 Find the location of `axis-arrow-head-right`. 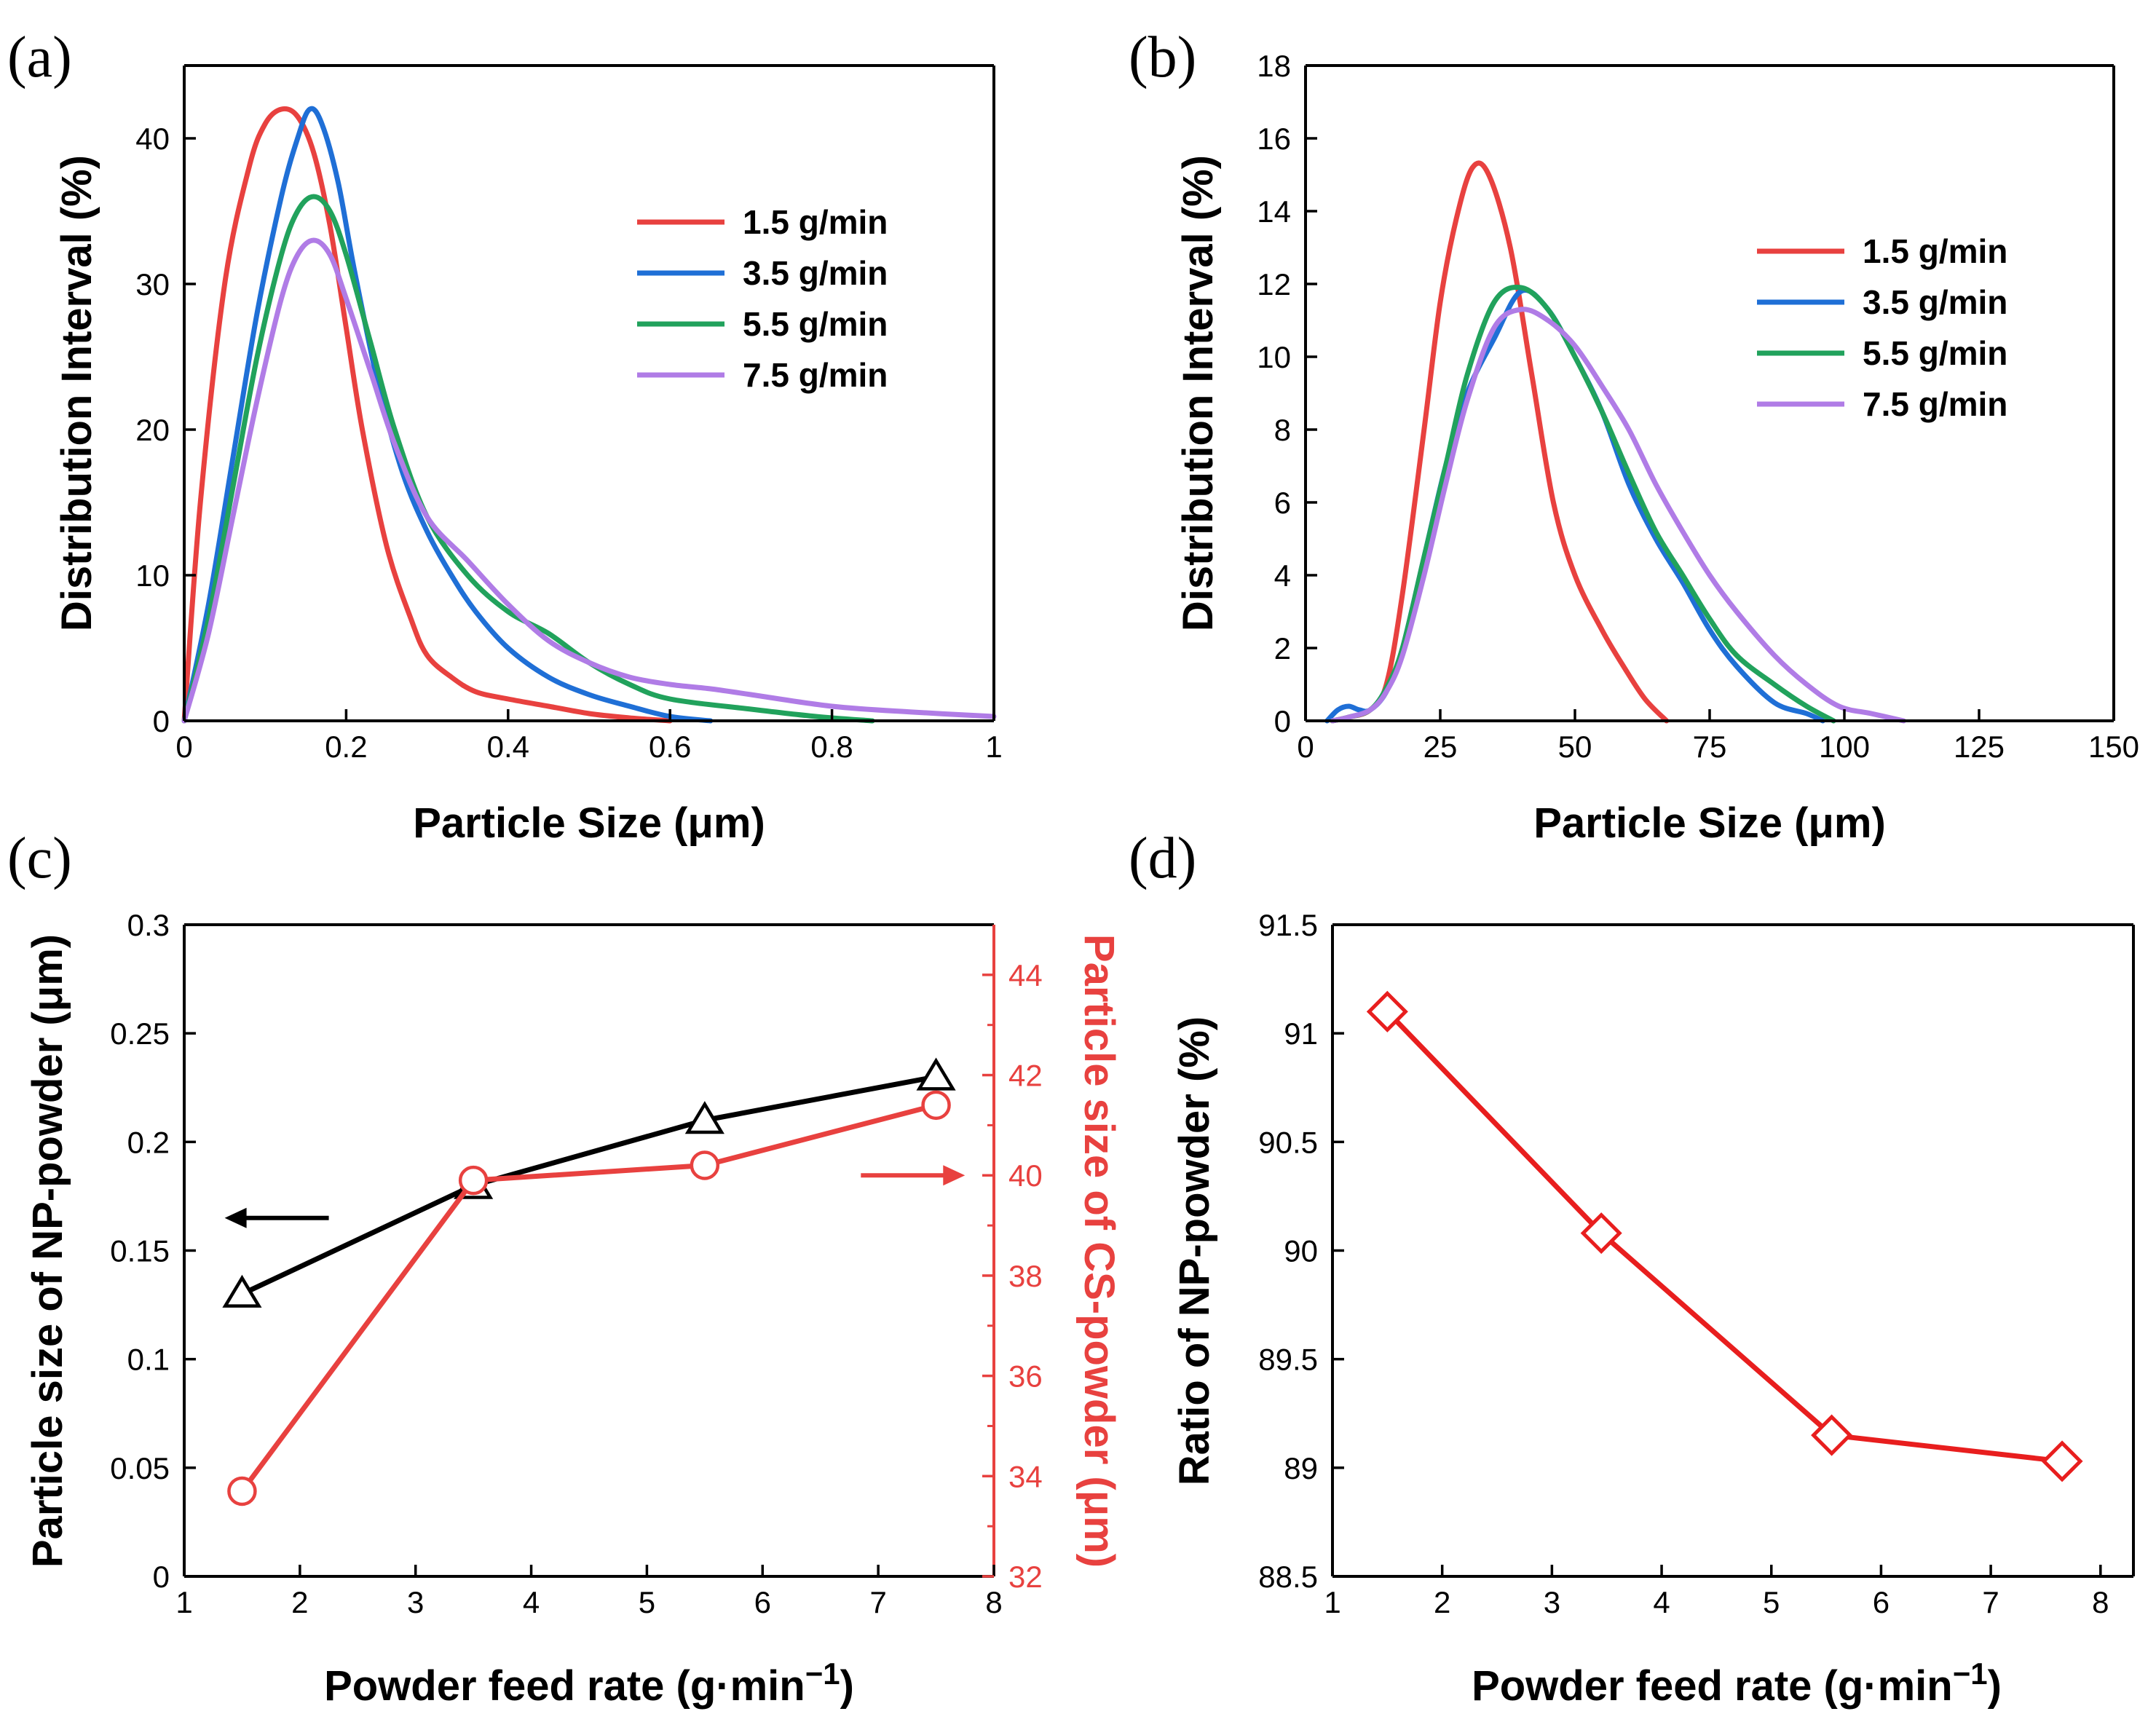

axis-arrow-head-right is located at coordinates (954, 1175).